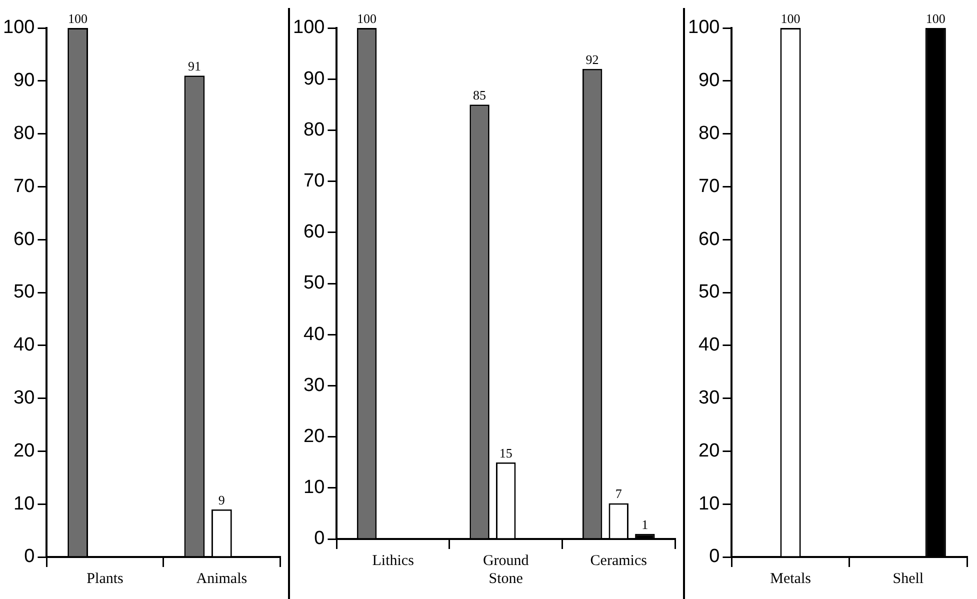  What do you see at coordinates (505, 452) in the screenshot?
I see `data-label: 15` at bounding box center [505, 452].